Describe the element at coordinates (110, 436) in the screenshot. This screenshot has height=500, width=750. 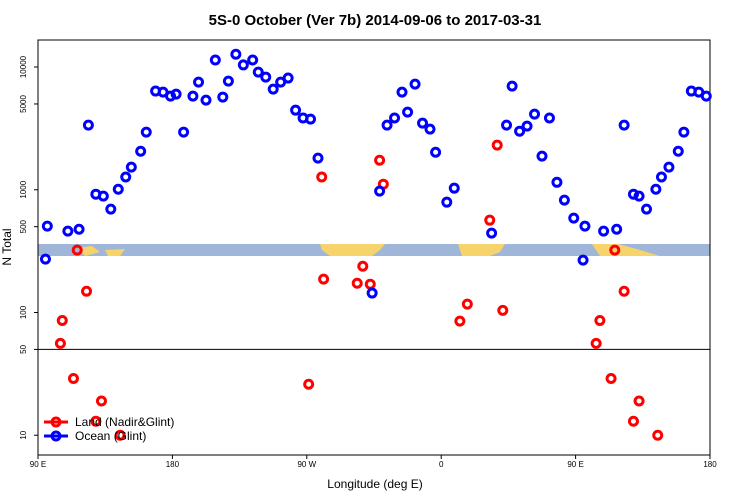
I see `legend-label: Ocean (Glint)` at that location.